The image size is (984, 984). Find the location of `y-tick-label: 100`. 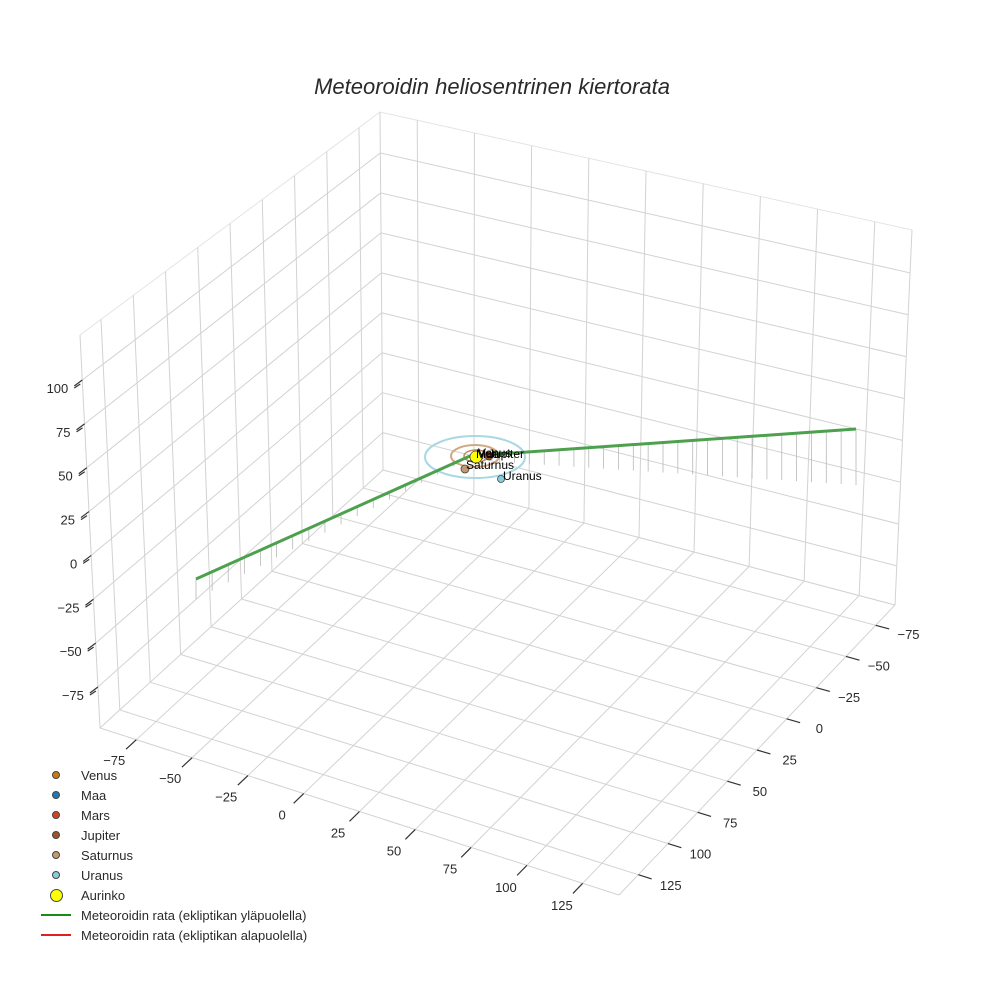

y-tick-label: 100 is located at coordinates (701, 854).